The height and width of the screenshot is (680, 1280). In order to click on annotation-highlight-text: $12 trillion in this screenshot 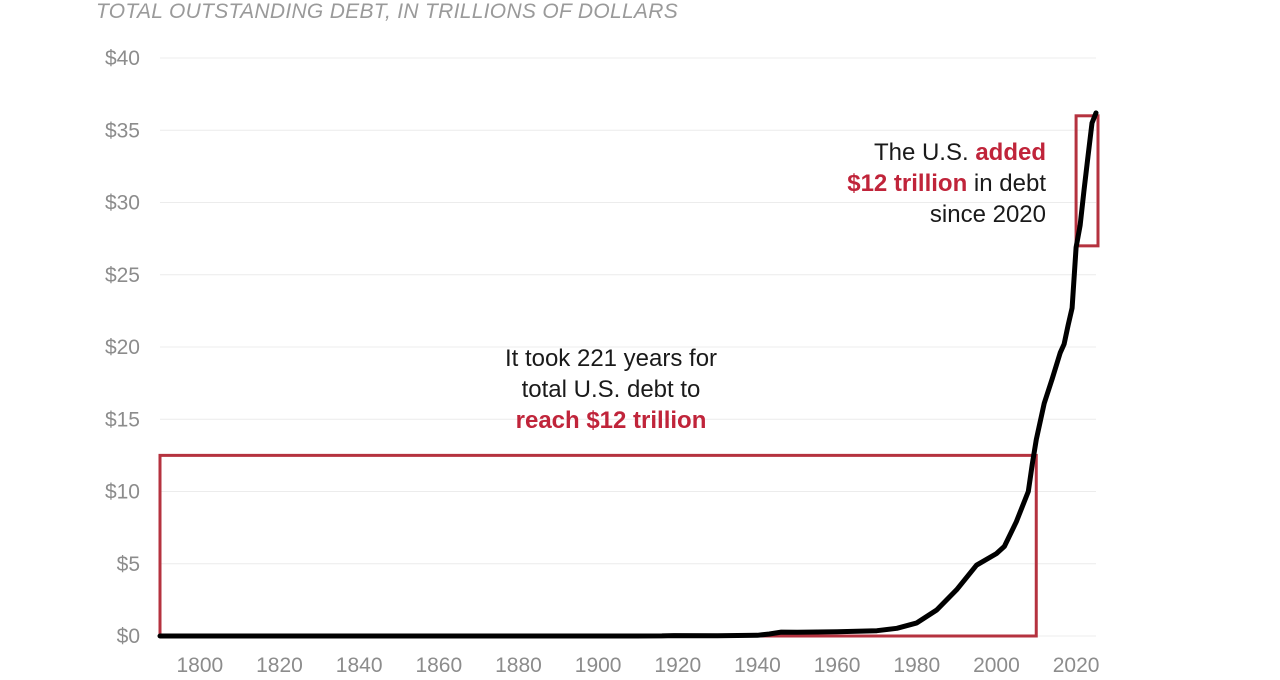, I will do `click(907, 183)`.